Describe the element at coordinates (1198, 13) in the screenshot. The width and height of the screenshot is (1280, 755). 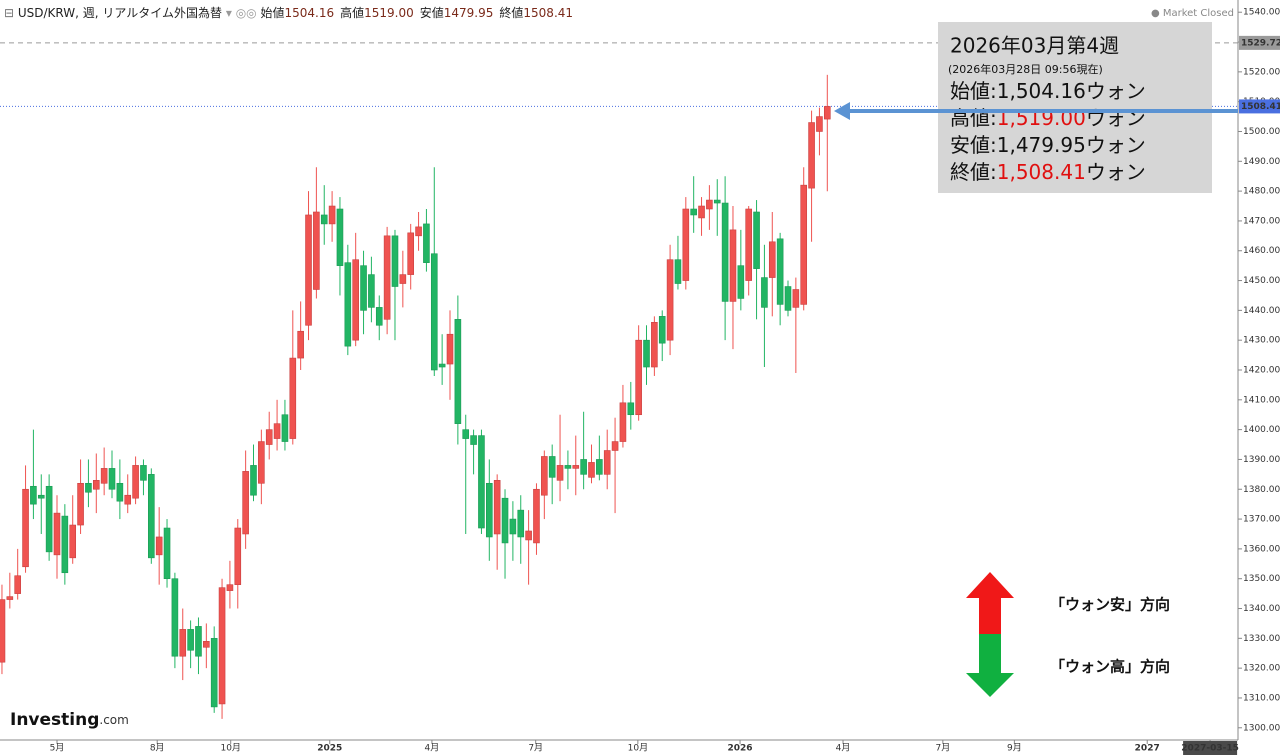
I see `status-text: Market Closed` at that location.